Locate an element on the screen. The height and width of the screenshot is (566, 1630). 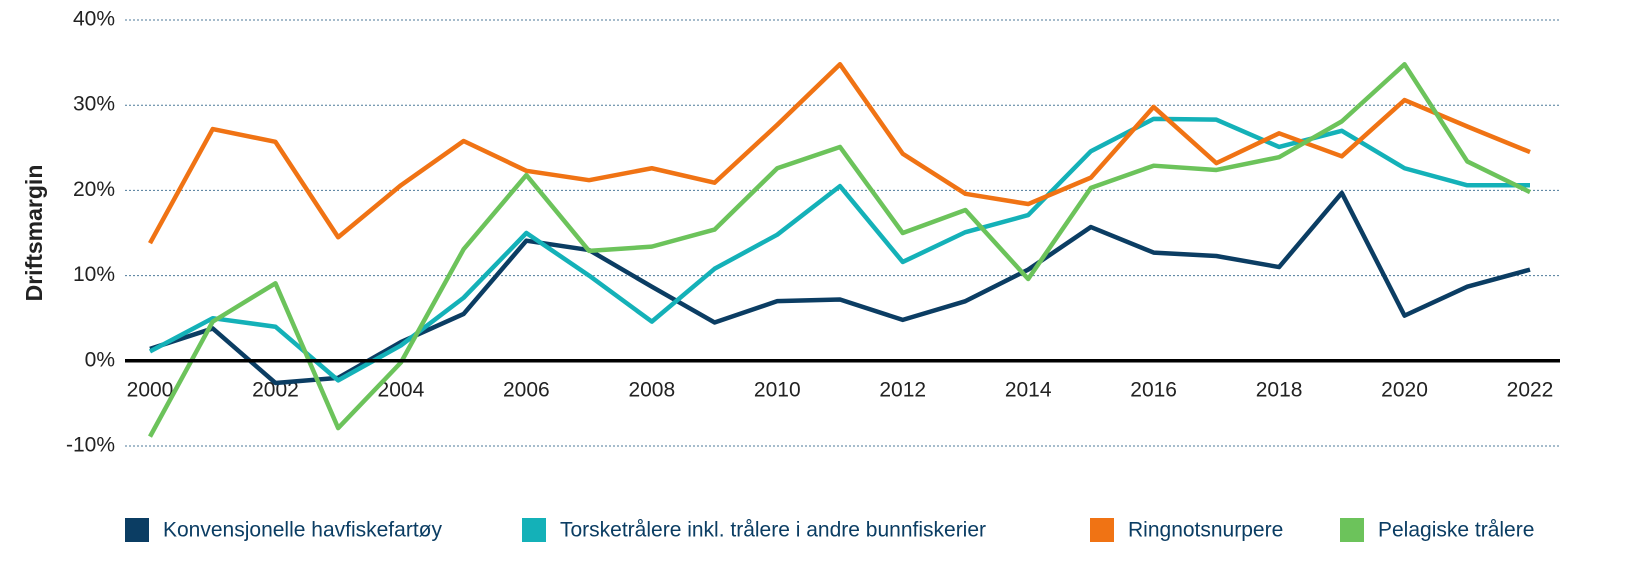
y-tick-label: 20% is located at coordinates (94, 189).